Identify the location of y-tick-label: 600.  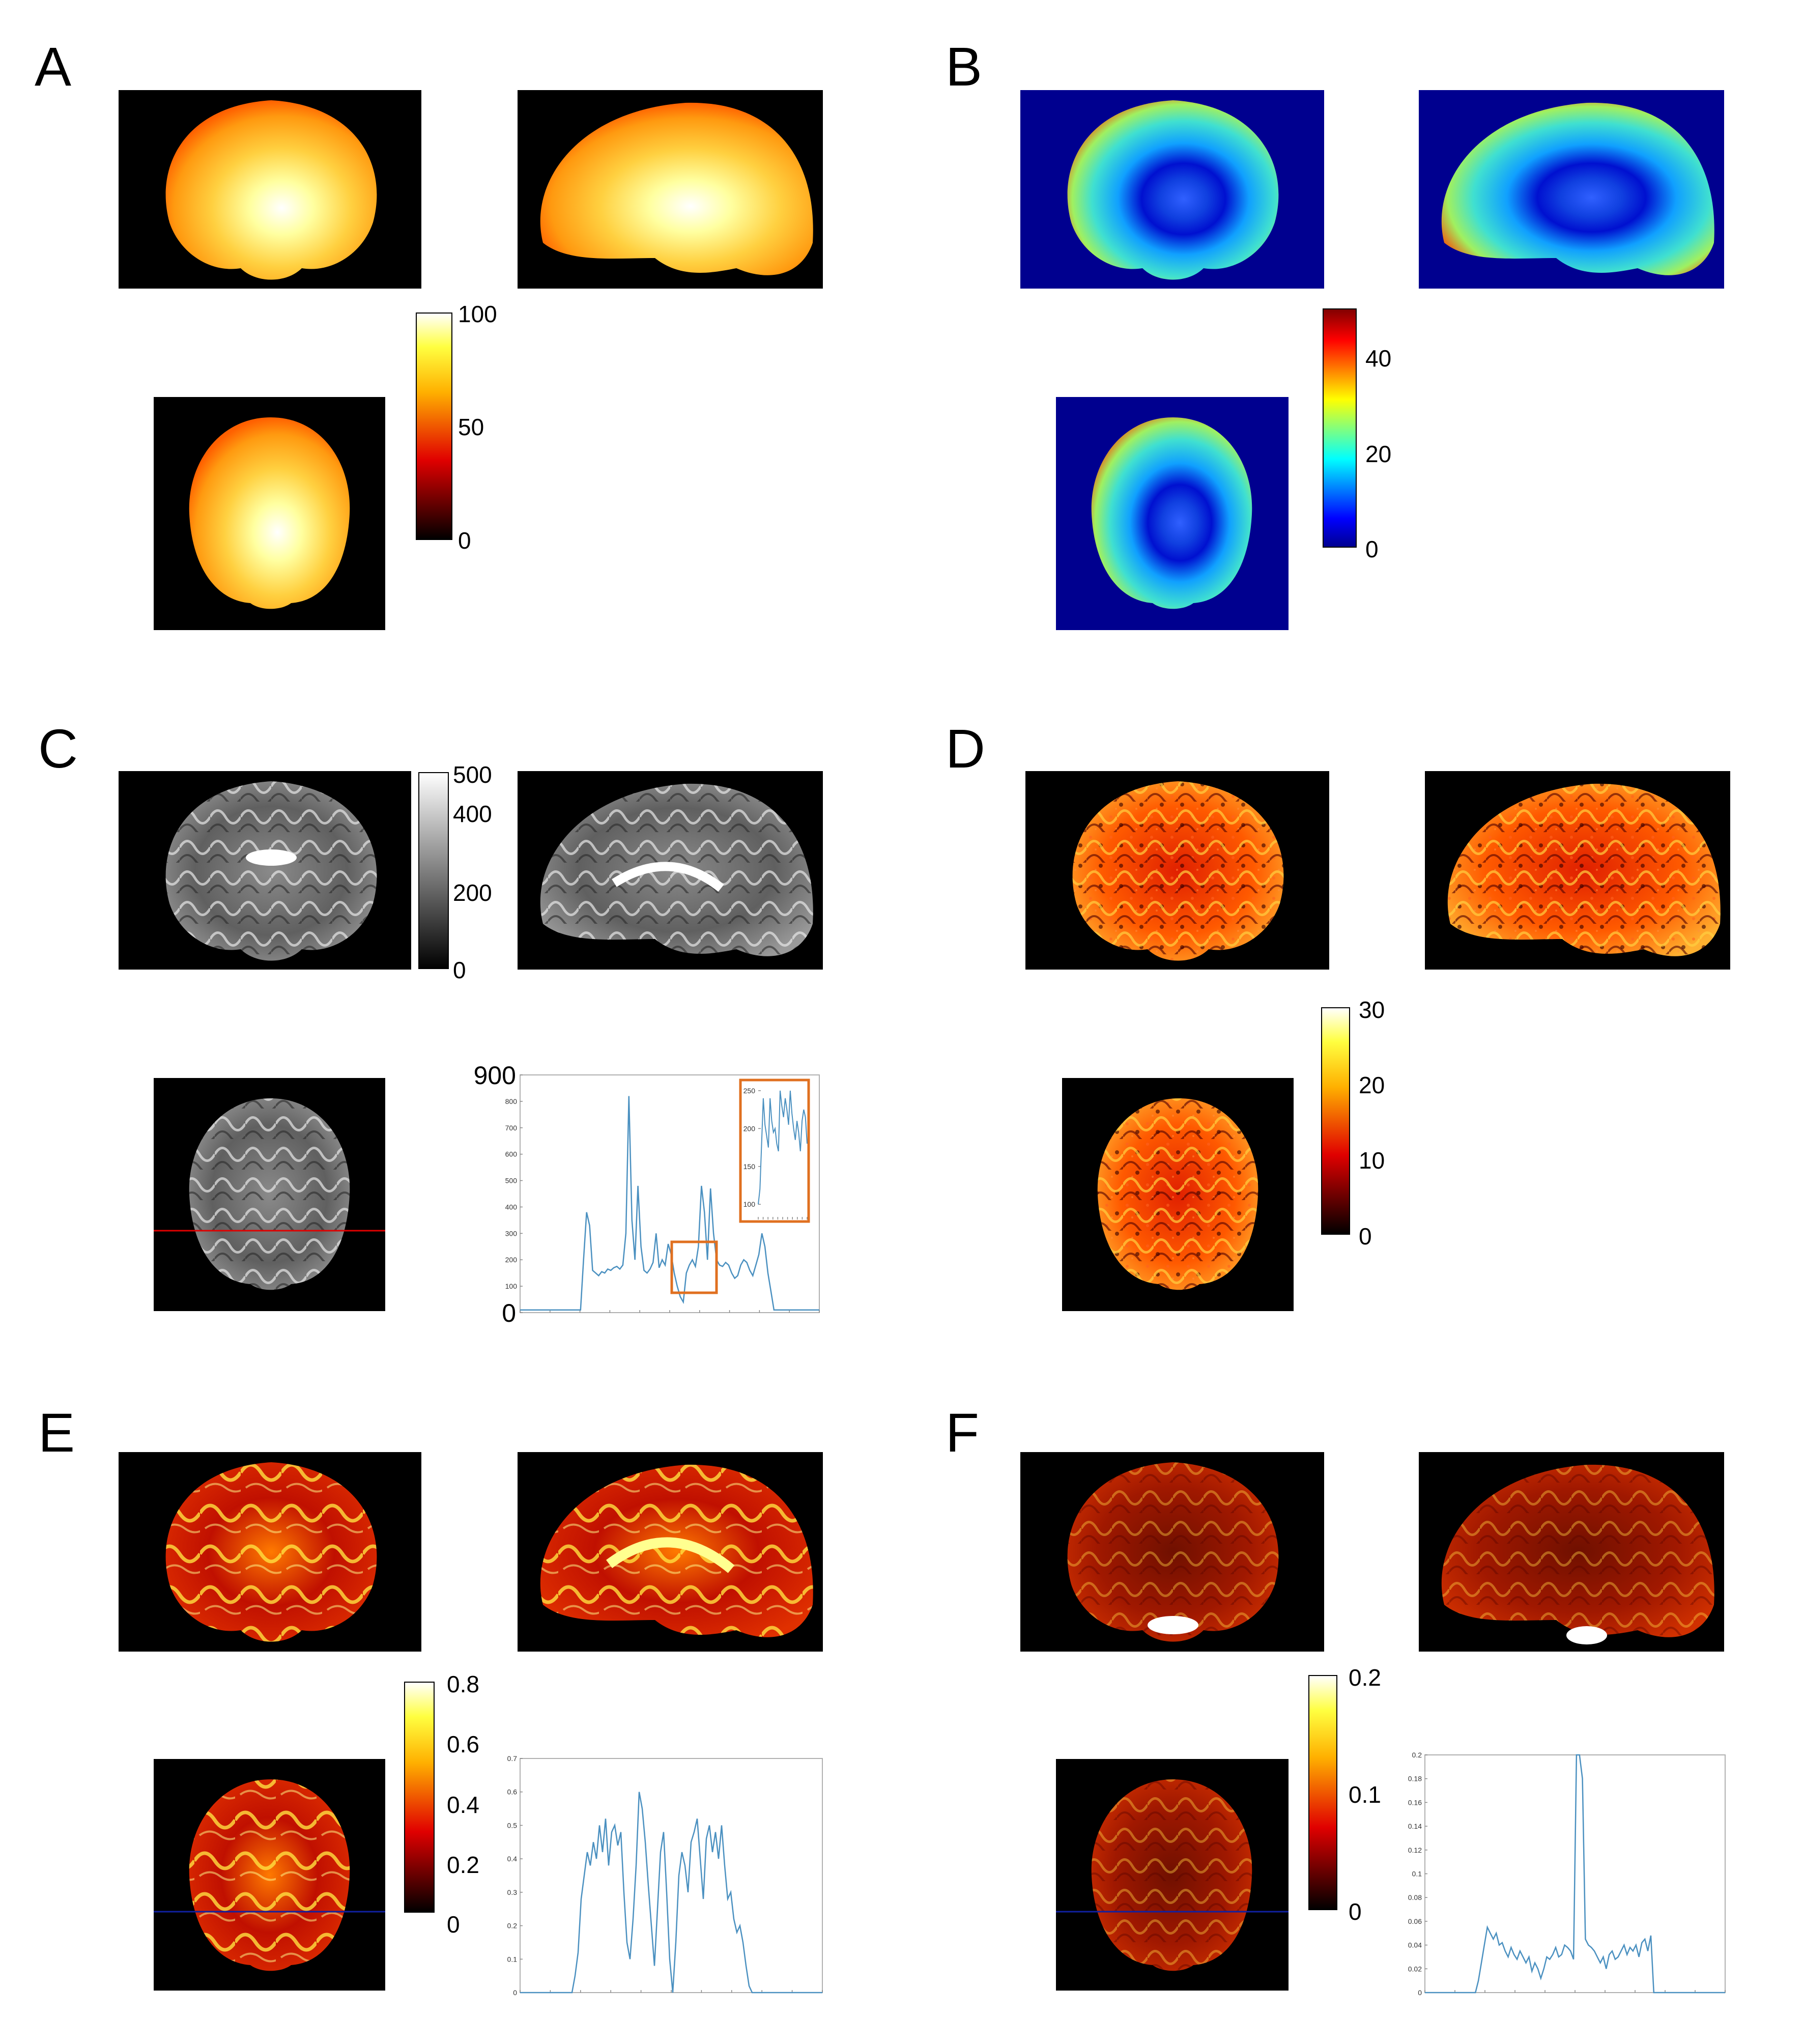
(511, 1154).